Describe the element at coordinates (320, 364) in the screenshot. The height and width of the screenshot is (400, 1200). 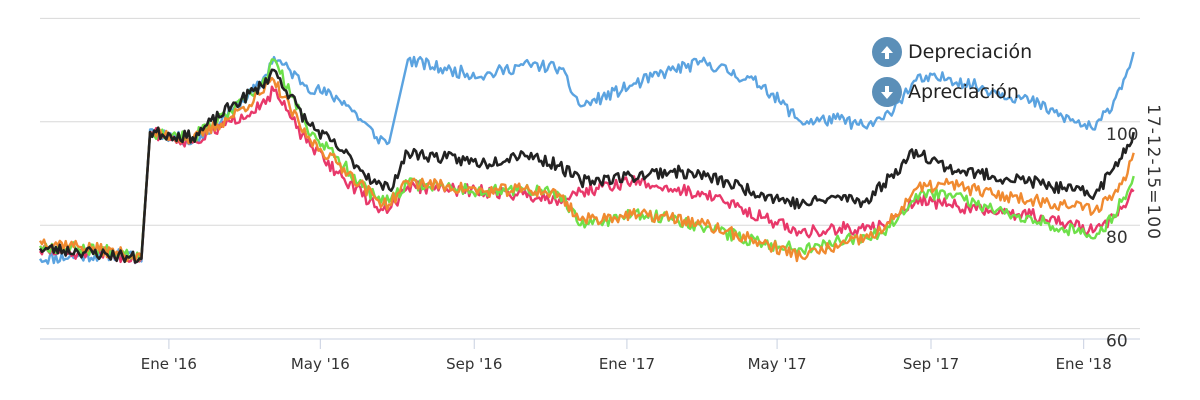
I see `x-tick-label: May '16` at that location.